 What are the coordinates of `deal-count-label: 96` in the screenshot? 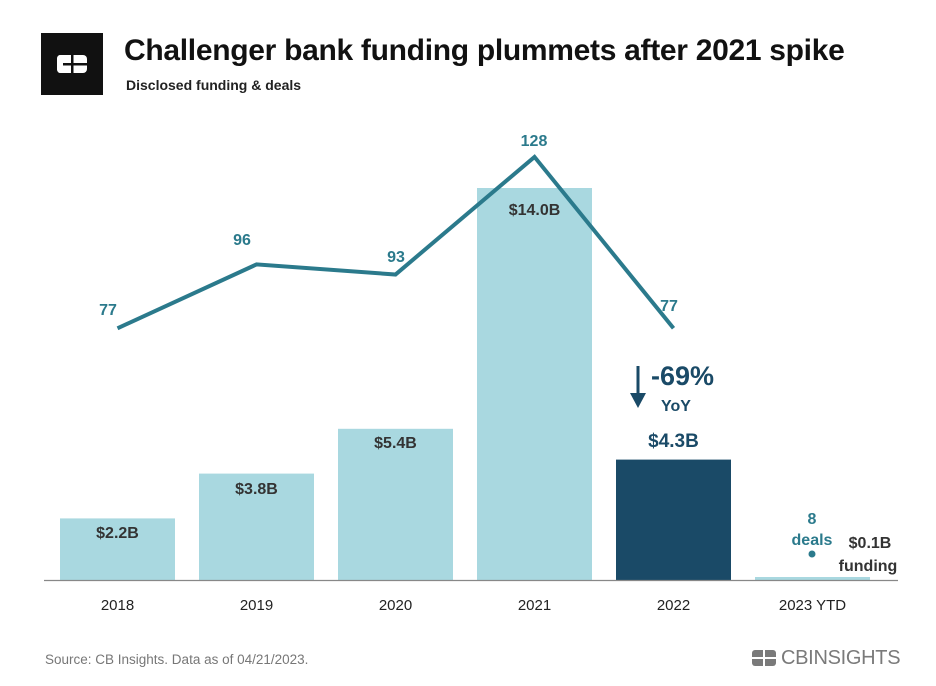 It's located at (242, 240).